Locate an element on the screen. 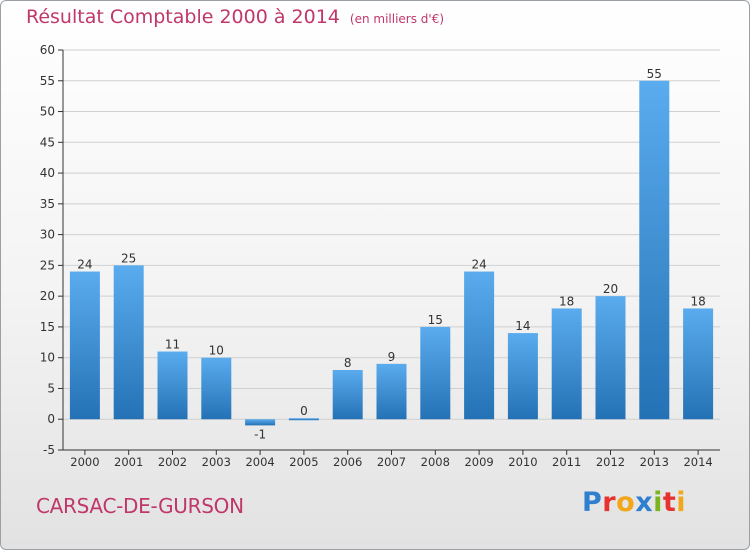  y-tick-label: 60 is located at coordinates (47, 50).